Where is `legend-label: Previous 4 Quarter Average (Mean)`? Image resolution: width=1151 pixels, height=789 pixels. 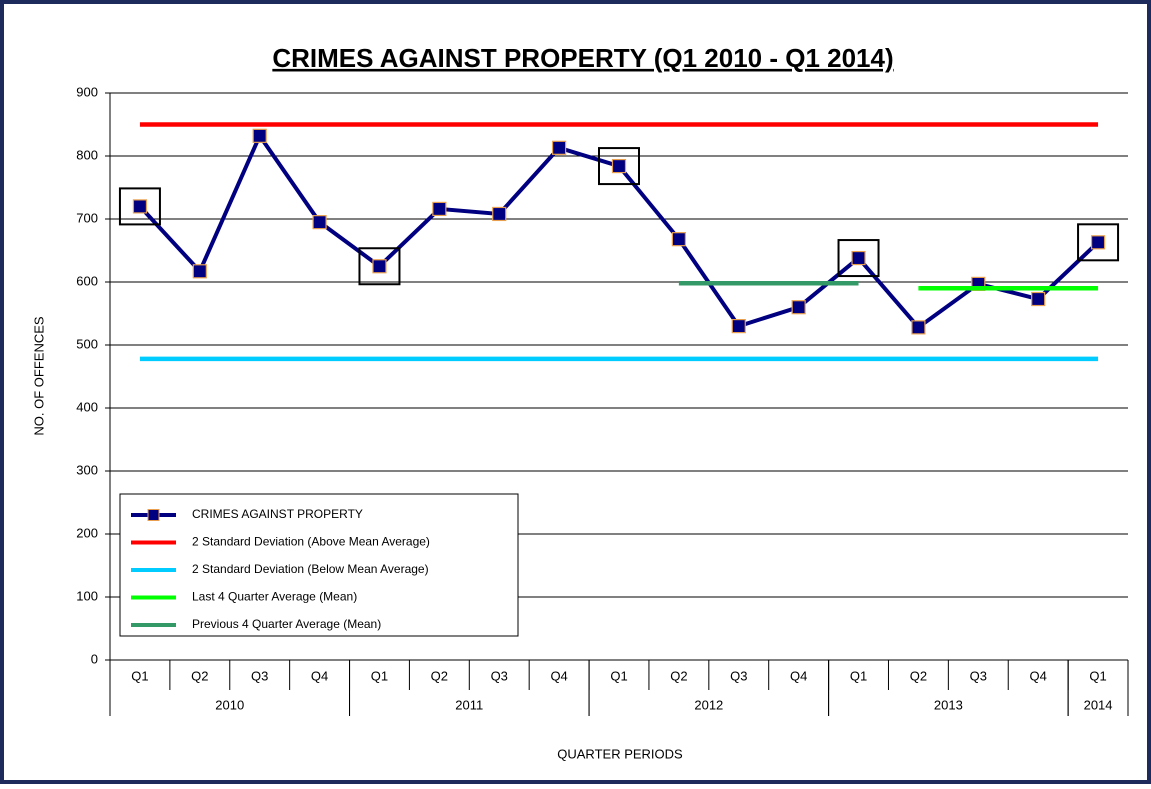 legend-label: Previous 4 Quarter Average (Mean) is located at coordinates (286, 624).